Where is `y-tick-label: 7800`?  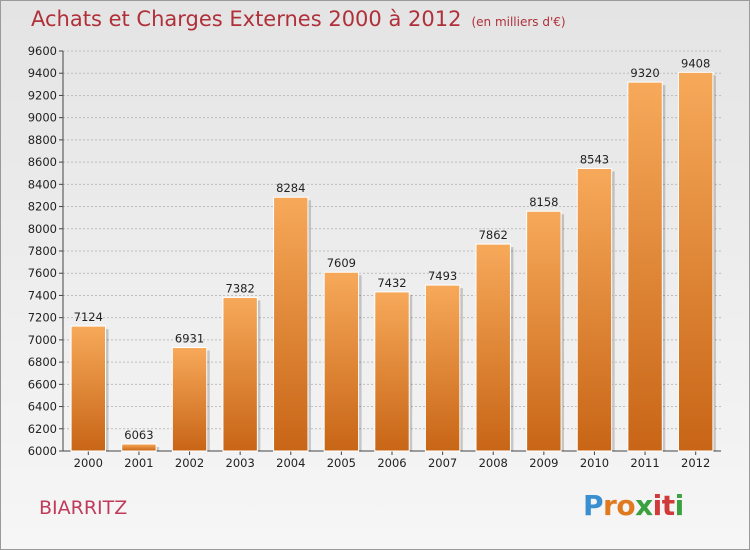
y-tick-label: 7800 is located at coordinates (42, 251).